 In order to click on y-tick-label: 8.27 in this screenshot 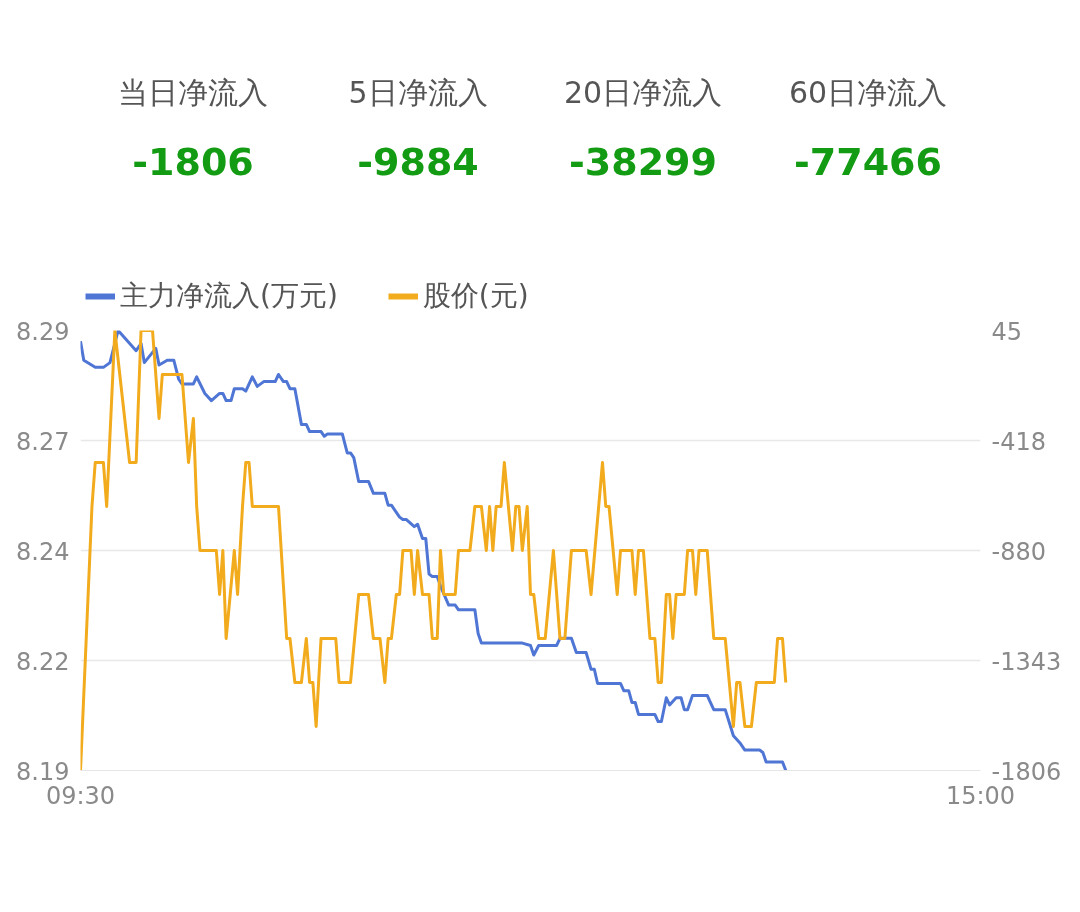, I will do `click(43, 441)`.